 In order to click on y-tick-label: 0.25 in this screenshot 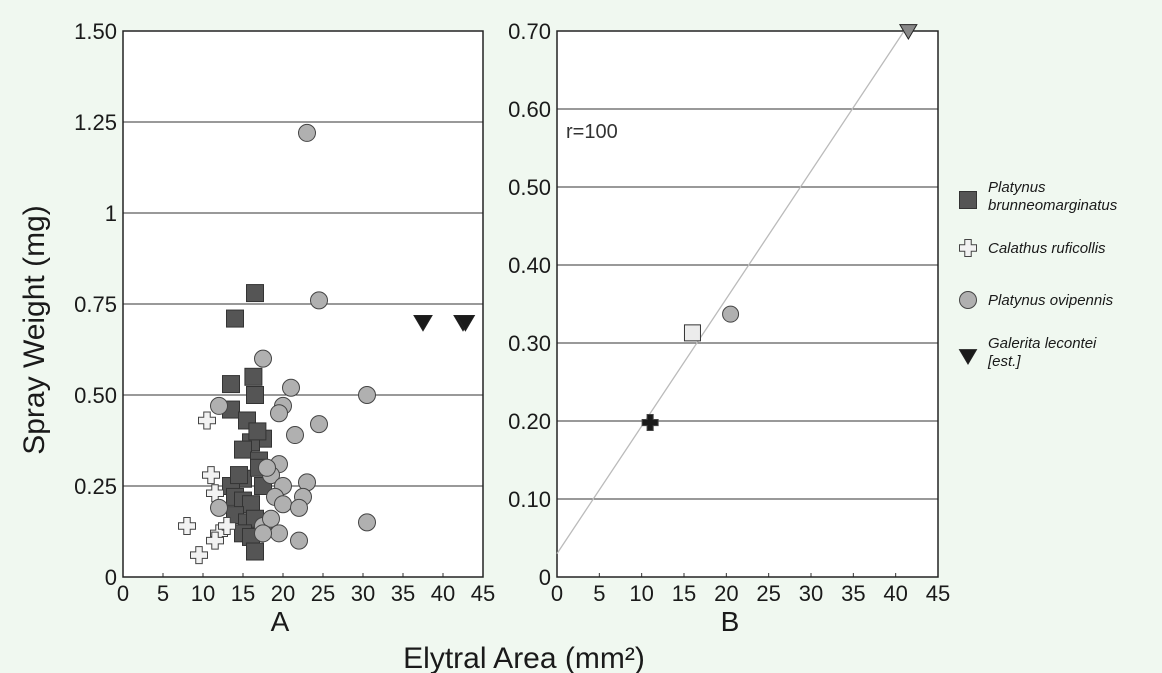, I will do `click(95, 486)`.